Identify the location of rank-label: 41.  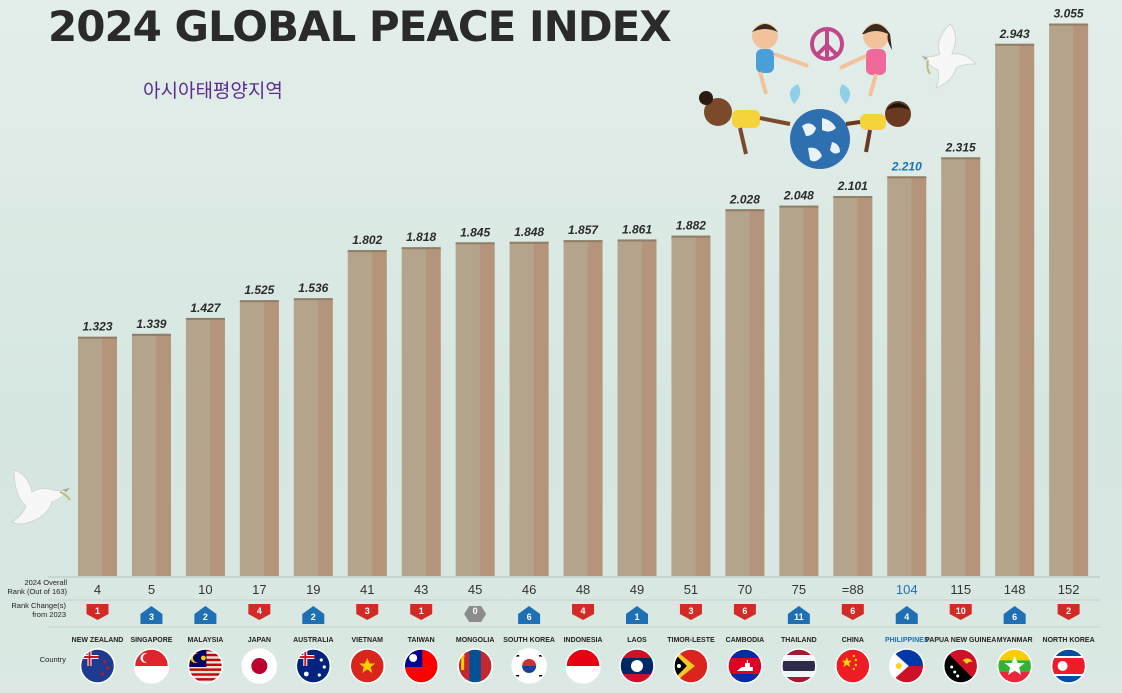
(367, 589).